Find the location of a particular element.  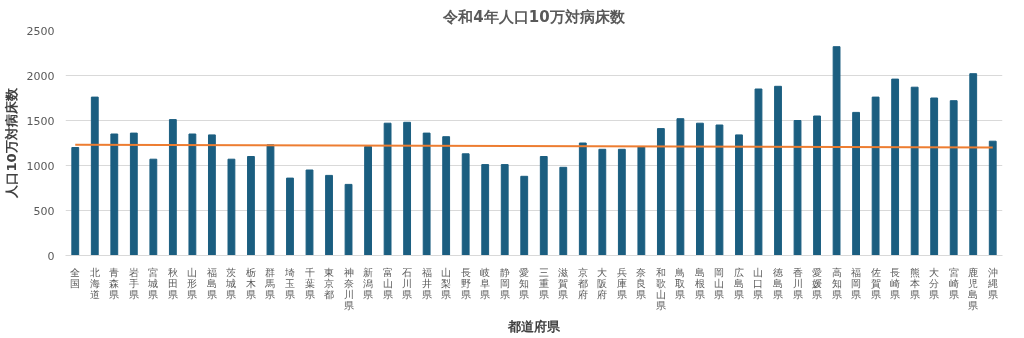

x-tick-label: 愛知県 is located at coordinates (524, 283).